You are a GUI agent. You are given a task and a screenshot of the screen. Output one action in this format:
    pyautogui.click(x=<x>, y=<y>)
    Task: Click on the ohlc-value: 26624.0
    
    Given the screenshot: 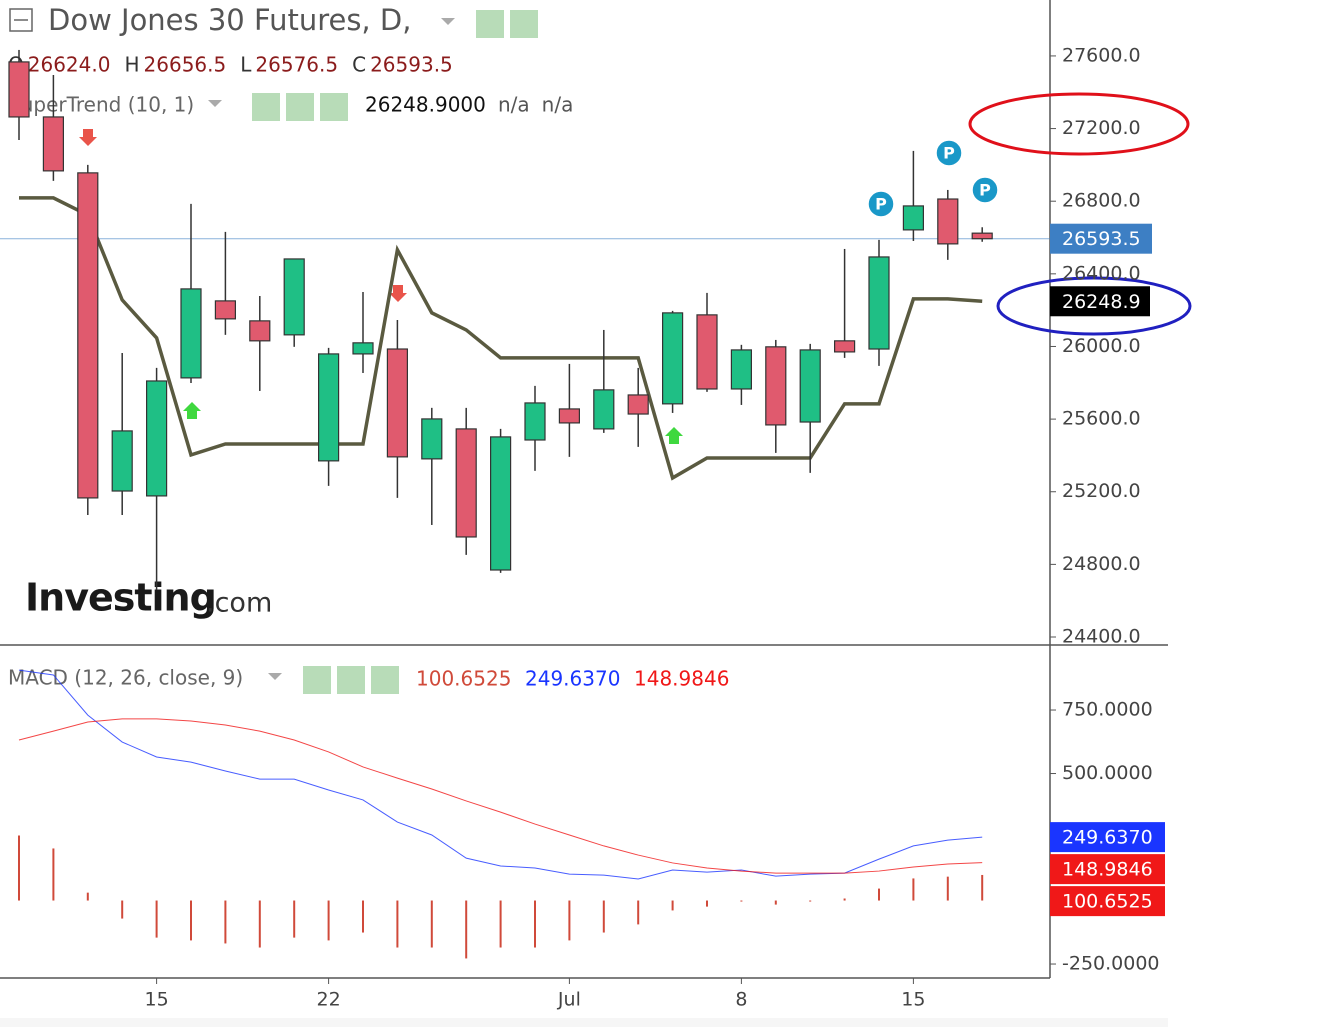 What is the action you would take?
    pyautogui.click(x=69, y=65)
    